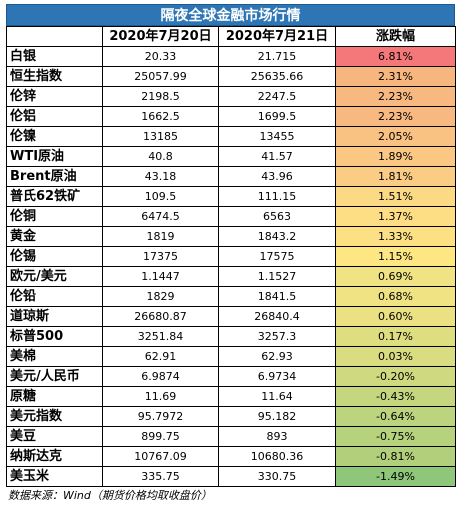 This screenshot has height=513, width=466. I want to click on row-value-day1: 1829, so click(160, 296).